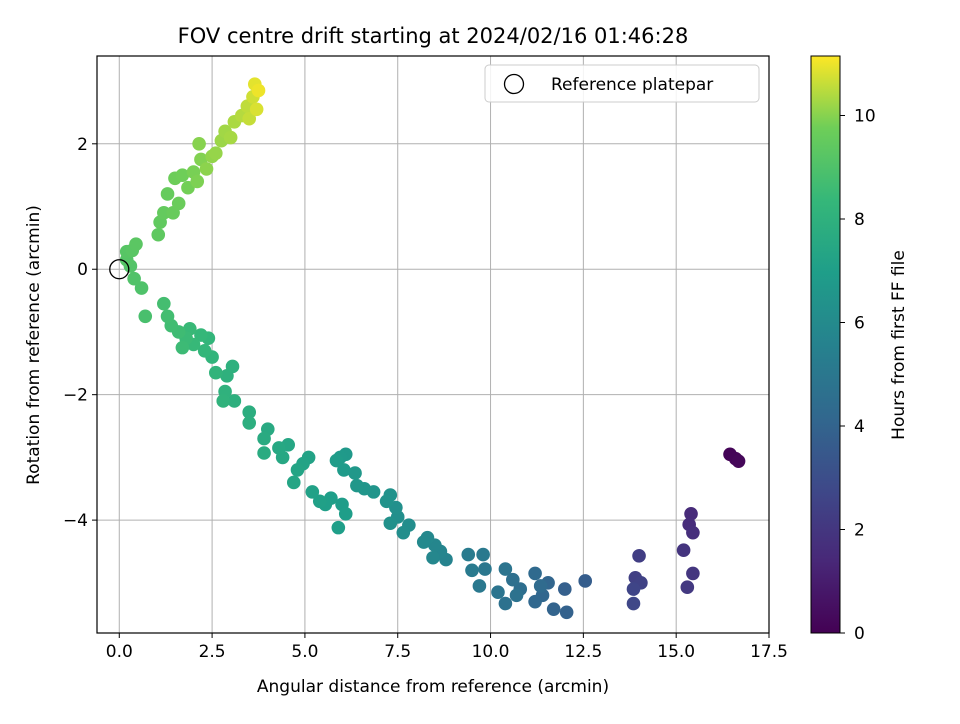  What do you see at coordinates (769, 652) in the screenshot?
I see `x-tick-label: 17.5` at bounding box center [769, 652].